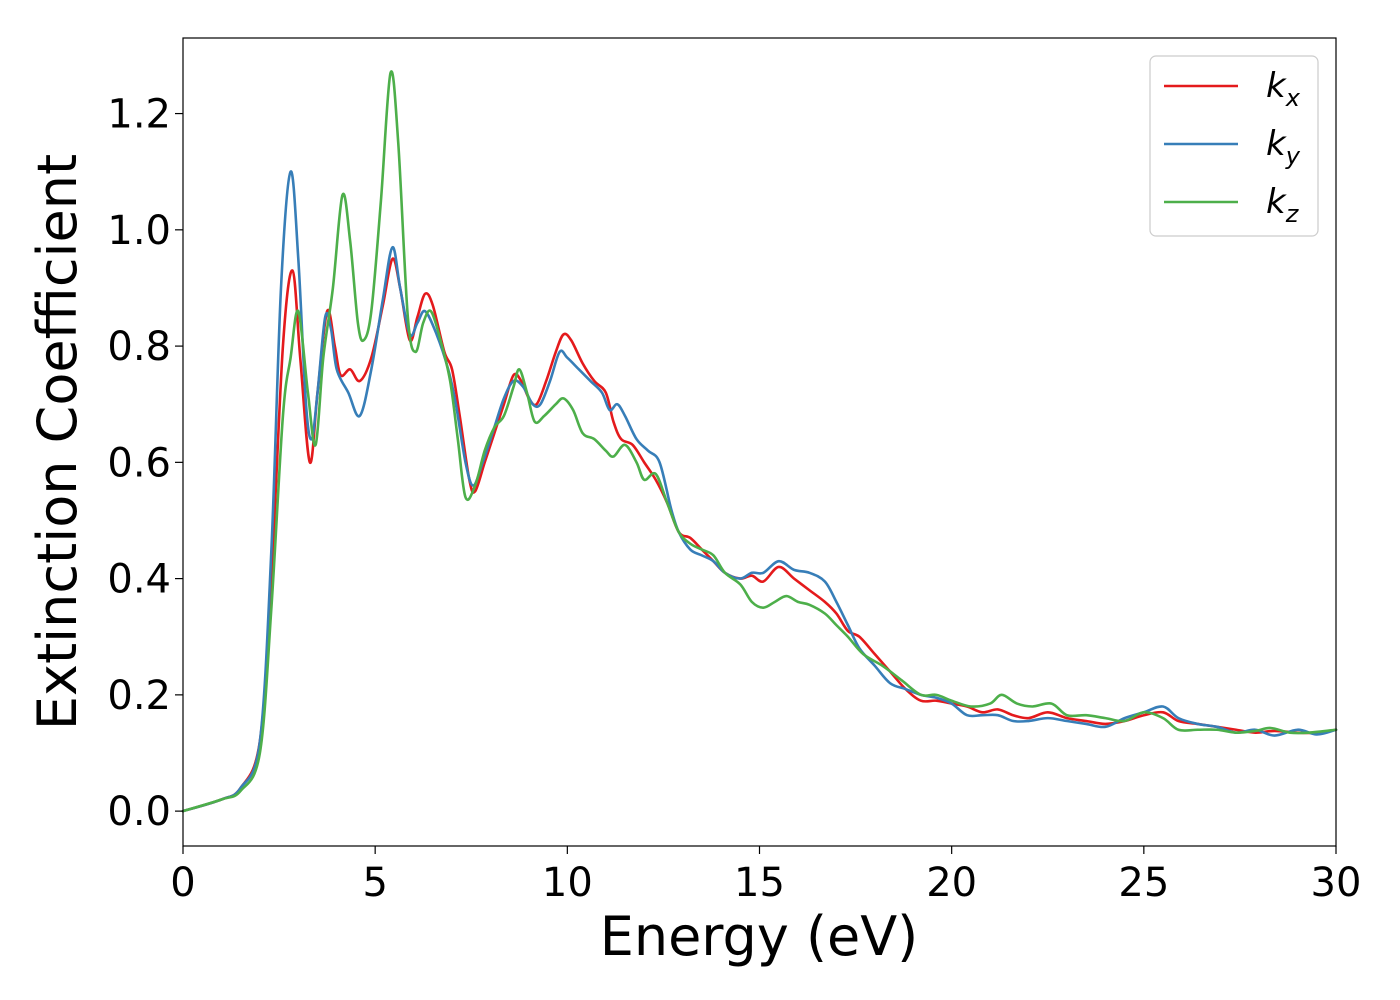 Image resolution: width=1400 pixels, height=1000 pixels. What do you see at coordinates (182, 883) in the screenshot?
I see `x-tick-label: 0` at bounding box center [182, 883].